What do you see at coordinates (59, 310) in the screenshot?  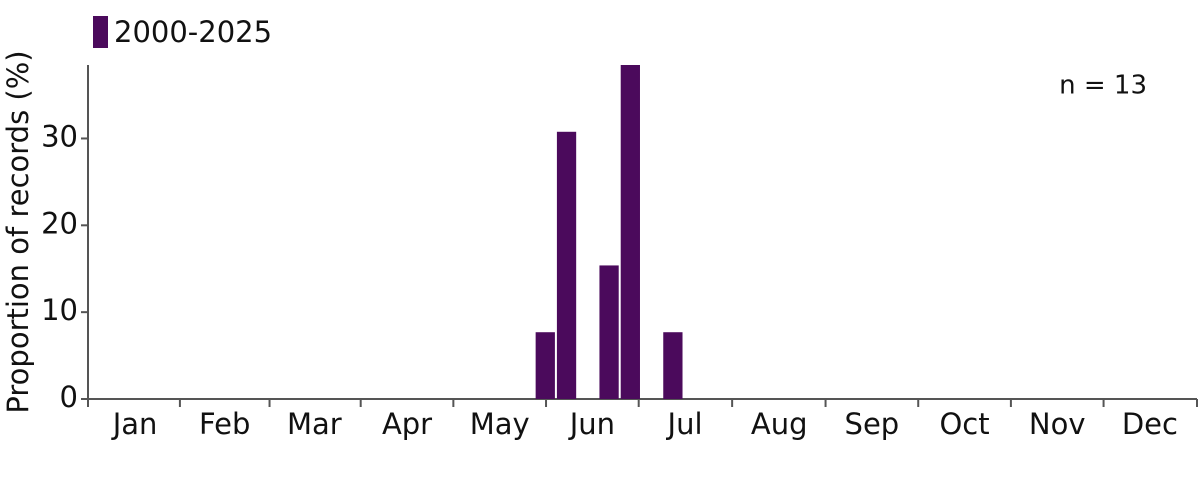 I see `y-tick-label: 10` at bounding box center [59, 310].